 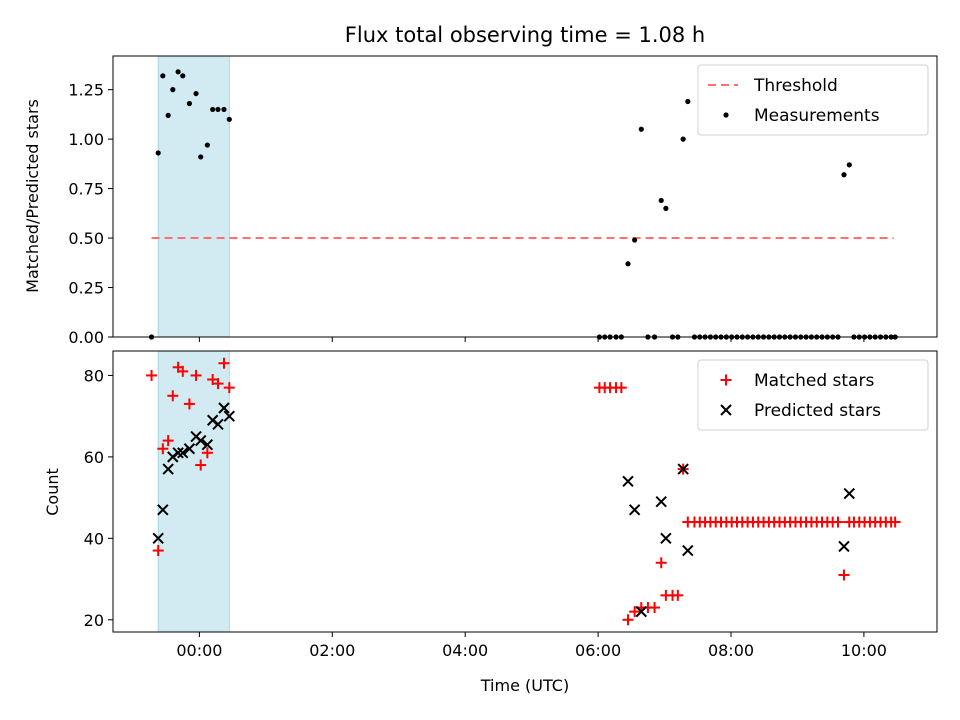 What do you see at coordinates (795, 86) in the screenshot?
I see `legend-label: Threshold` at bounding box center [795, 86].